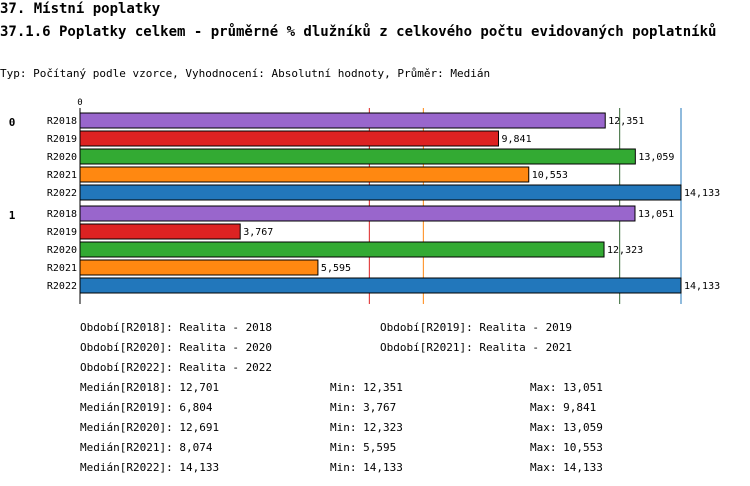  What do you see at coordinates (656, 157) in the screenshot?
I see `data-label: 13,059` at bounding box center [656, 157].